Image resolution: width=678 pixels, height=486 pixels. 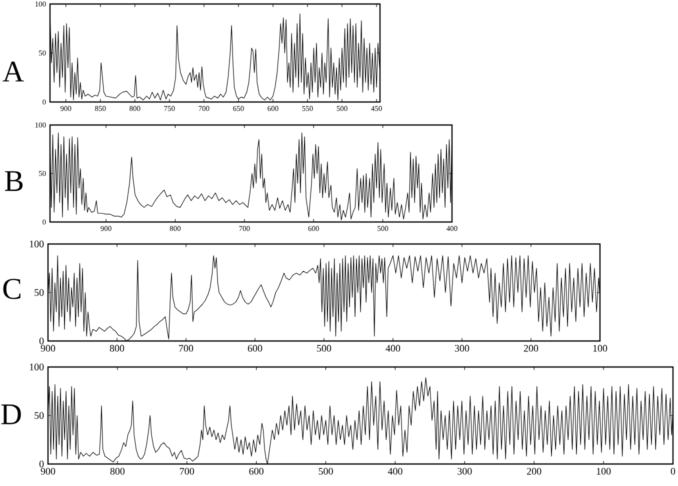 I want to click on text: B, so click(x=13, y=181).